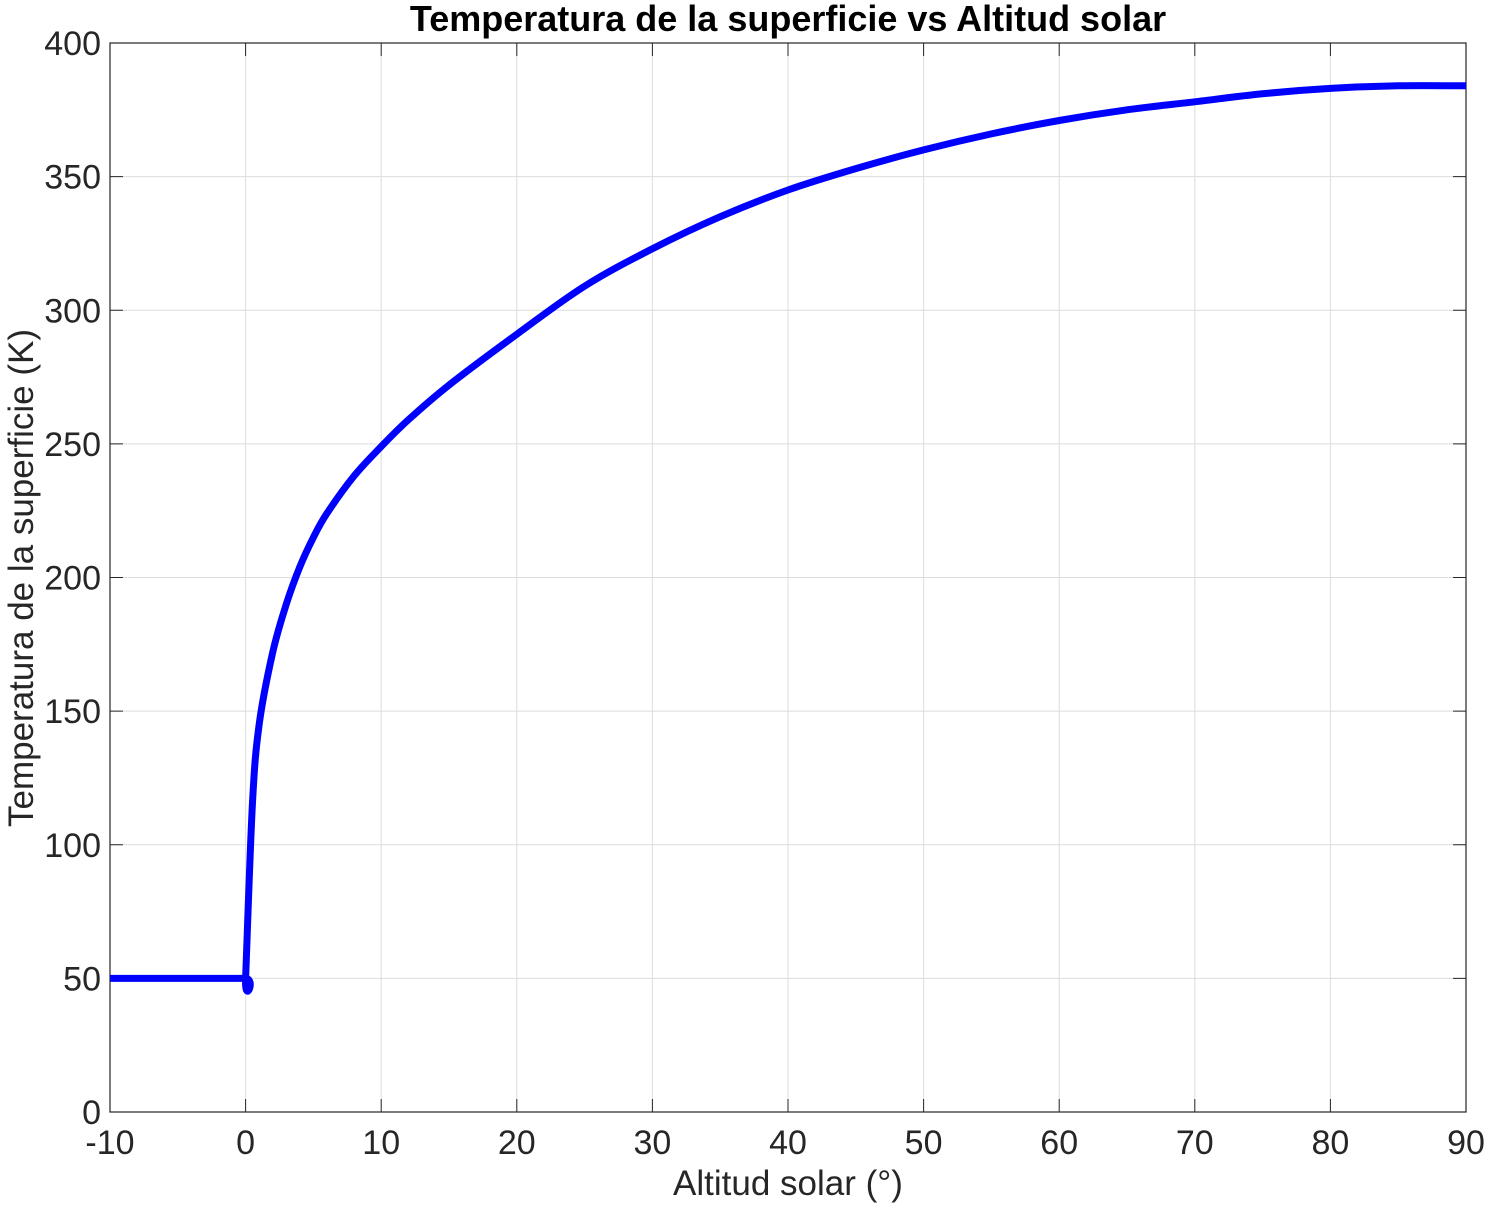 The width and height of the screenshot is (1487, 1211). I want to click on y-tick-label: 350, so click(72, 178).